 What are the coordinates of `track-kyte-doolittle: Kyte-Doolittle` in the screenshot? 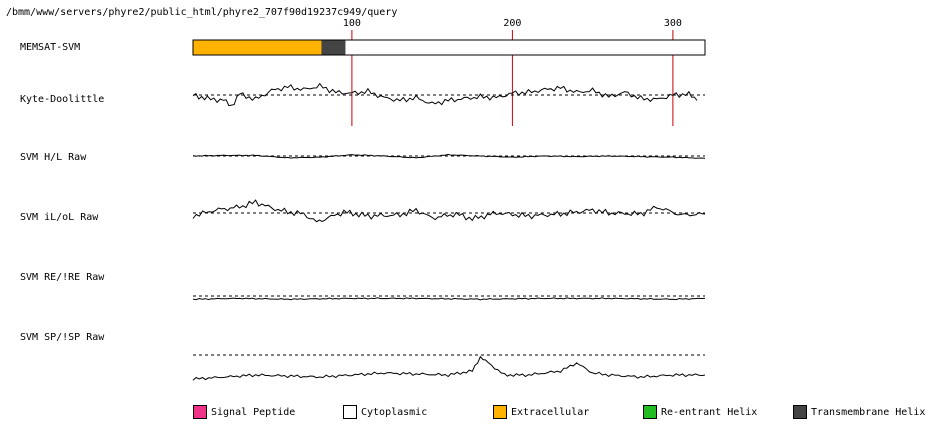 It's located at (362, 94).